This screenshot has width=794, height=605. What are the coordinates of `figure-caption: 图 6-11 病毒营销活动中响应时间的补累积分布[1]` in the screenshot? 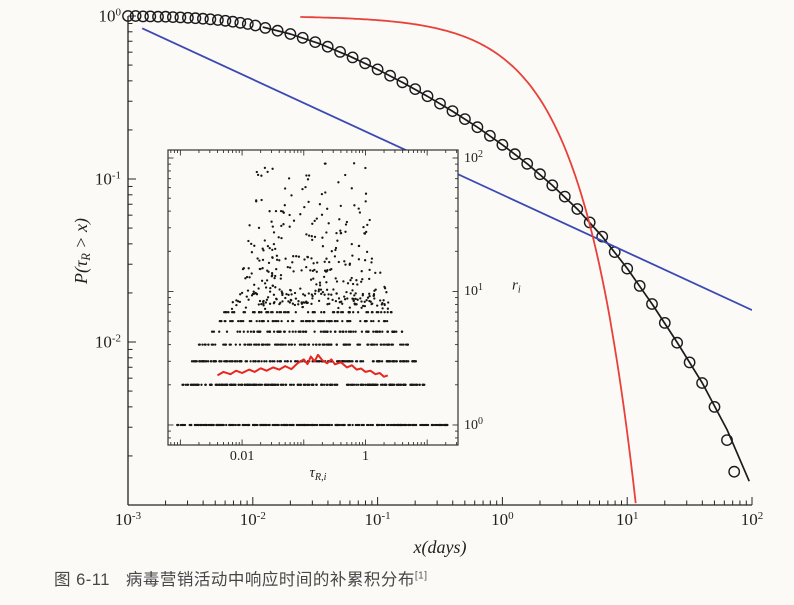 It's located at (241, 578).